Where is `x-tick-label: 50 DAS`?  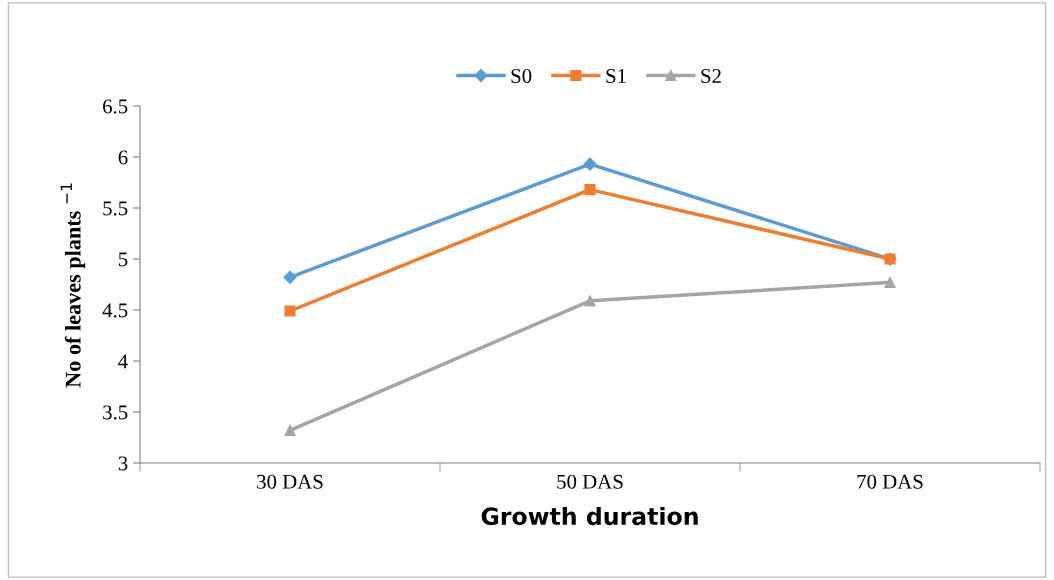 x-tick-label: 50 DAS is located at coordinates (590, 481).